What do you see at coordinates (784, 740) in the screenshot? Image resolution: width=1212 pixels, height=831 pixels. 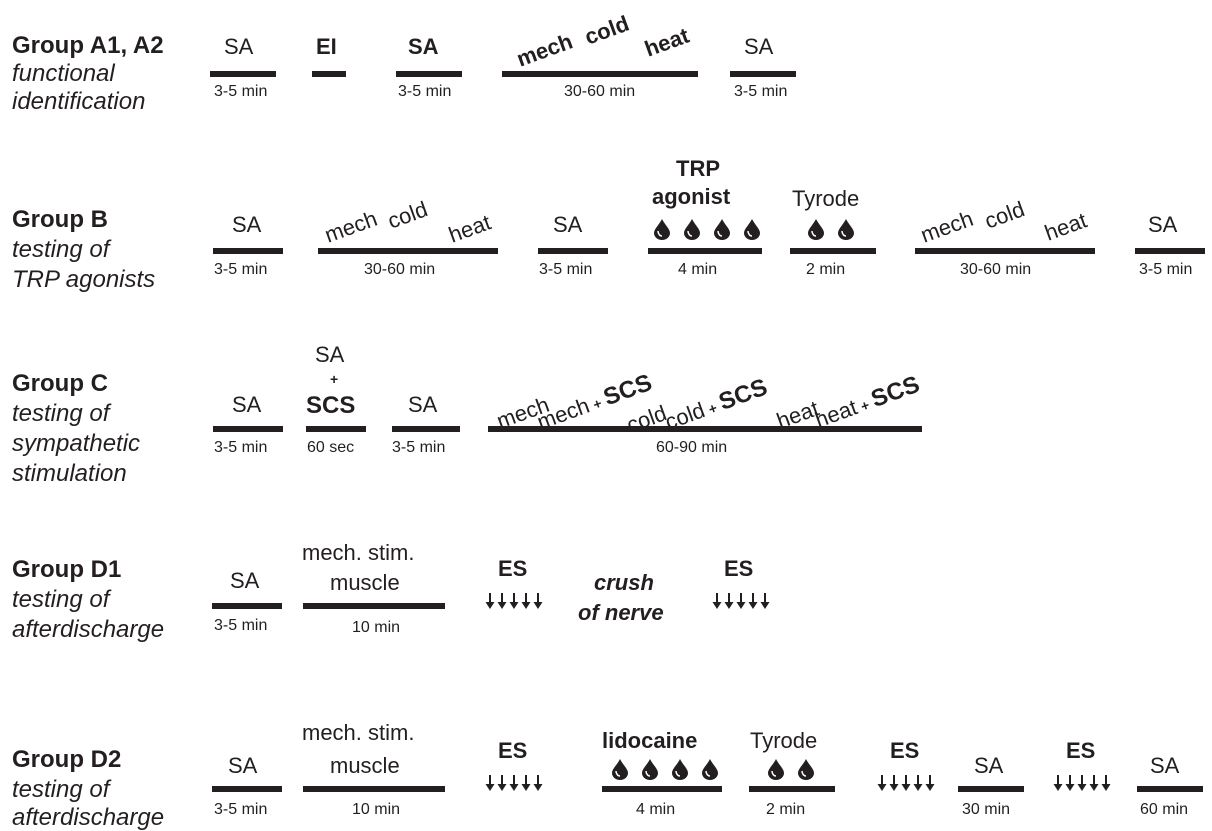 I see `segment-label: Tyrode` at bounding box center [784, 740].